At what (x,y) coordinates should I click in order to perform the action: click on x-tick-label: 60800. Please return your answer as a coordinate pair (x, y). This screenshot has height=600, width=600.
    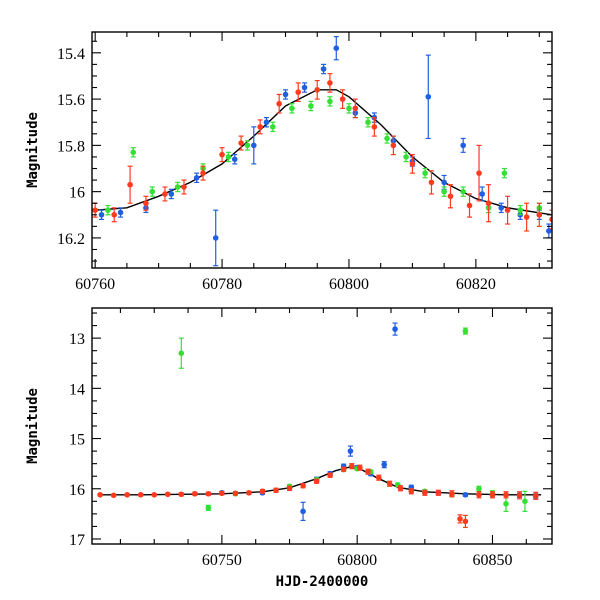
    Looking at the image, I should click on (357, 560).